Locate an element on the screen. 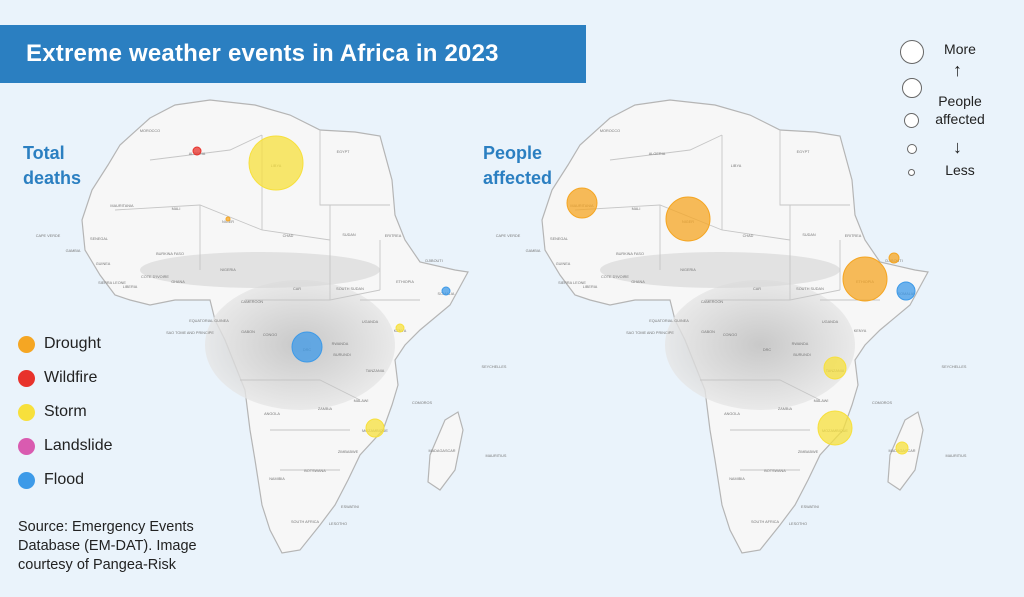 This screenshot has width=1024, height=597. country-label-liberia-left: LIBERIA is located at coordinates (130, 287).